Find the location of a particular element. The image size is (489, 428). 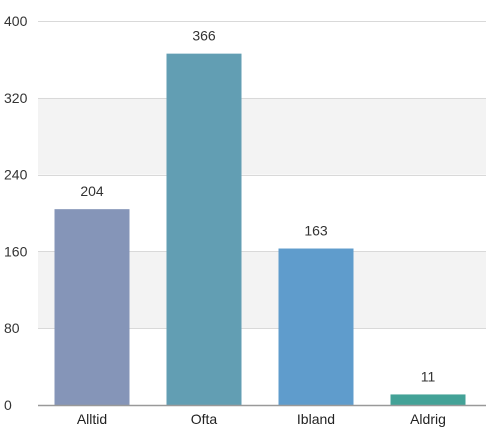

x-axis-labels: Alltid Ofta Ibland Aldrig is located at coordinates (261, 419).